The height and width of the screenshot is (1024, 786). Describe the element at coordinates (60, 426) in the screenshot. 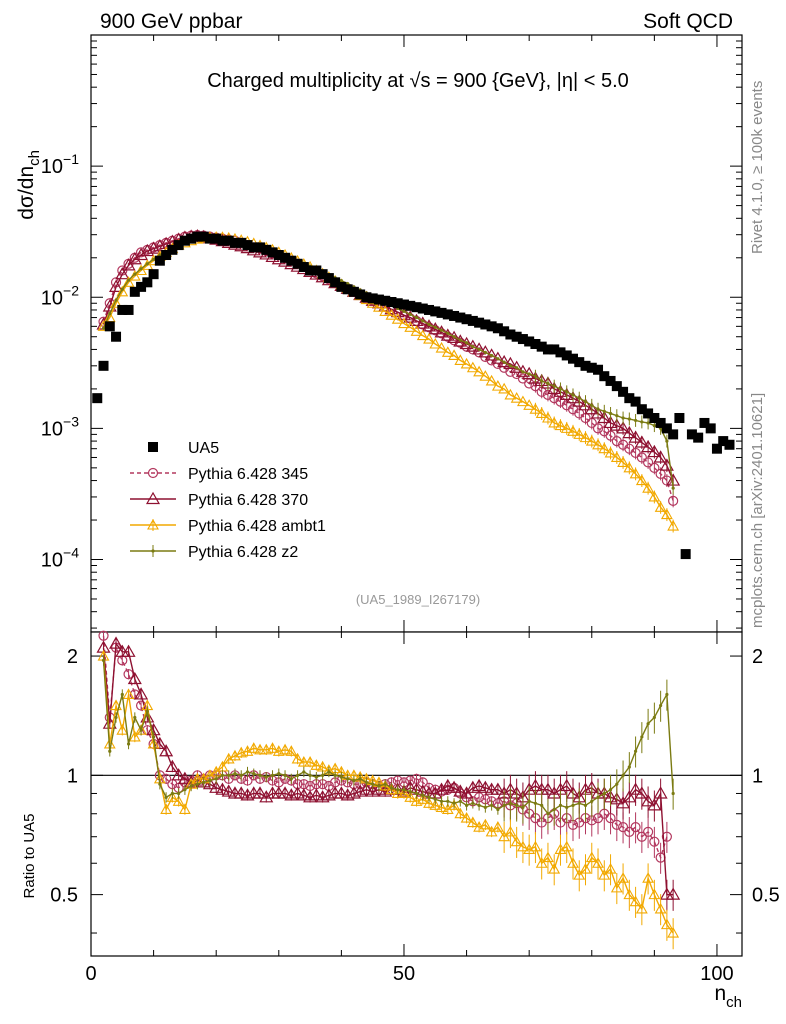

I see `y-tick-label: 10−3` at that location.